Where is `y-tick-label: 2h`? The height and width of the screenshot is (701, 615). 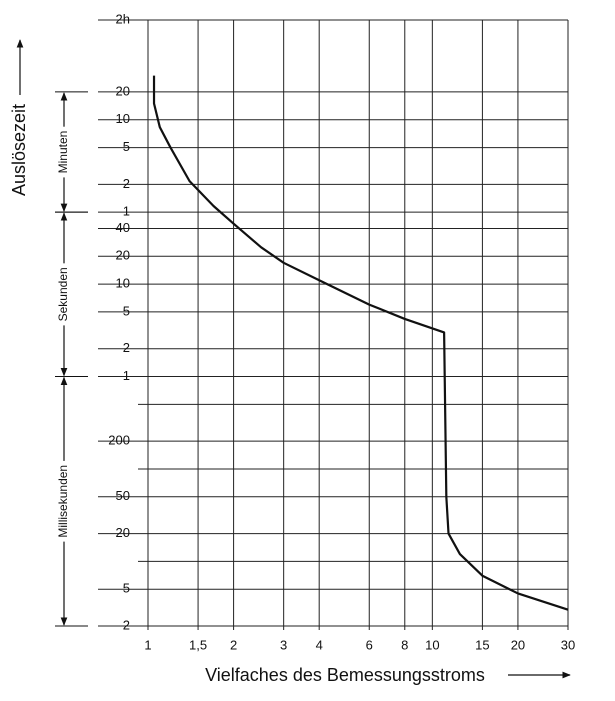
y-tick-label: 2h is located at coordinates (123, 18).